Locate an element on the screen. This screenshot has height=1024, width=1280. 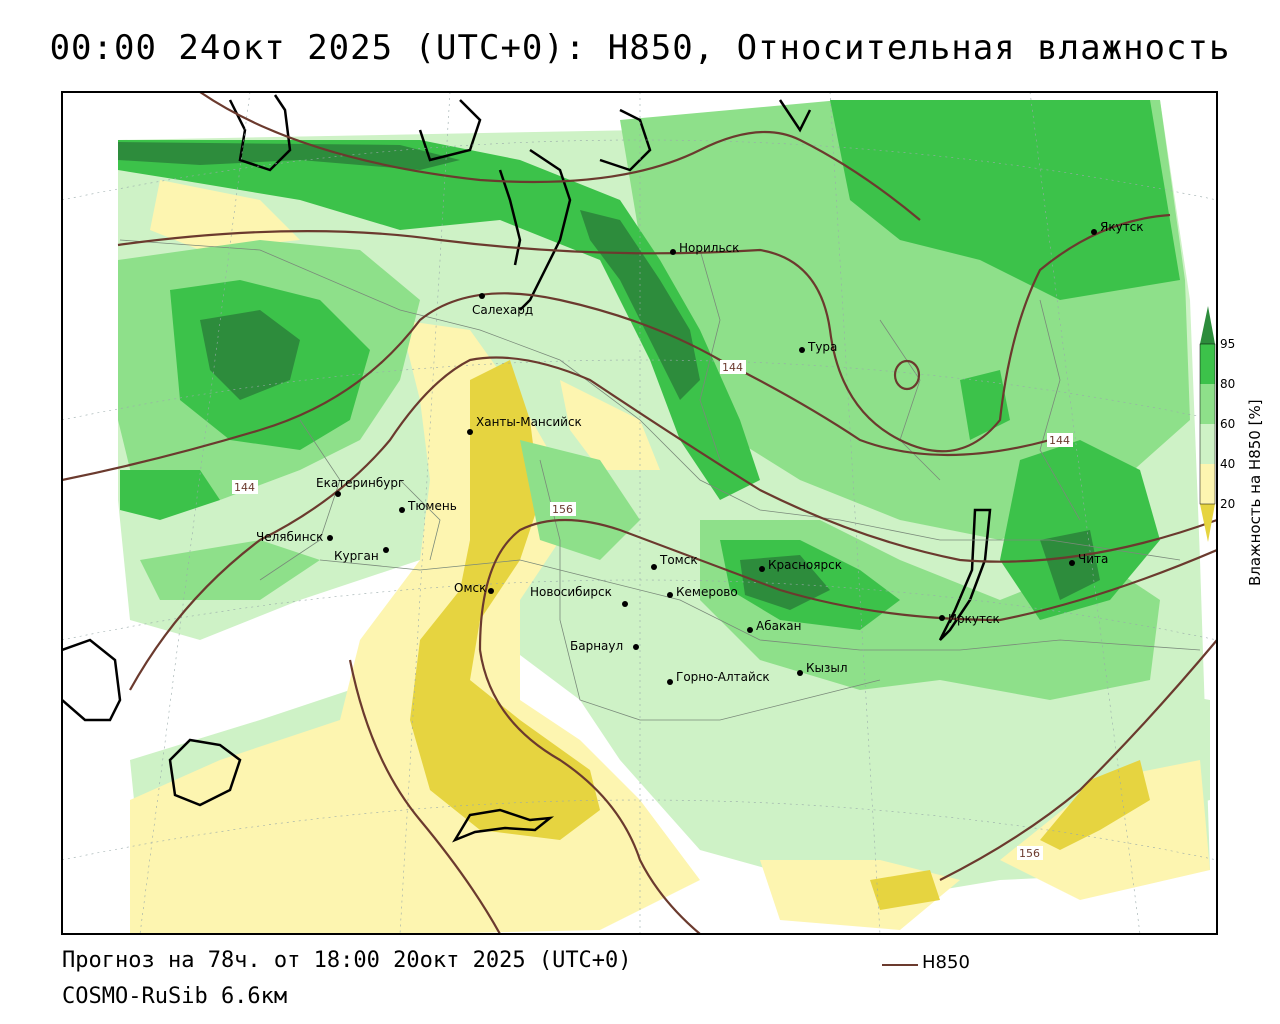
colorbar-bottom-arrow is located at coordinates (1207, 523).